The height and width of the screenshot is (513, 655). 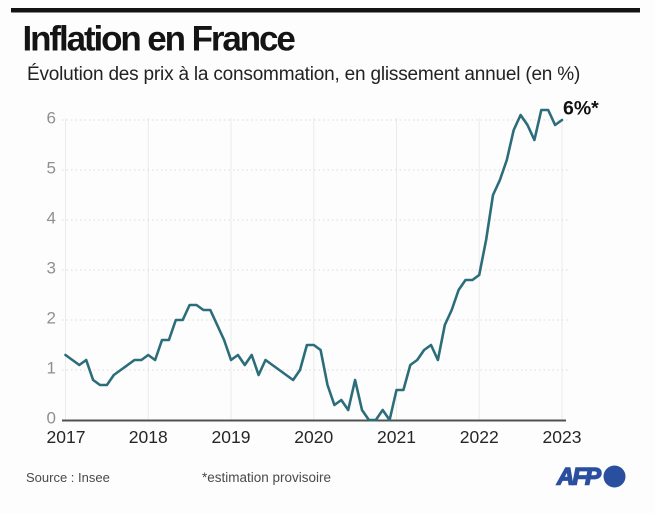 What do you see at coordinates (579, 477) in the screenshot?
I see `svg-text: AFP` at bounding box center [579, 477].